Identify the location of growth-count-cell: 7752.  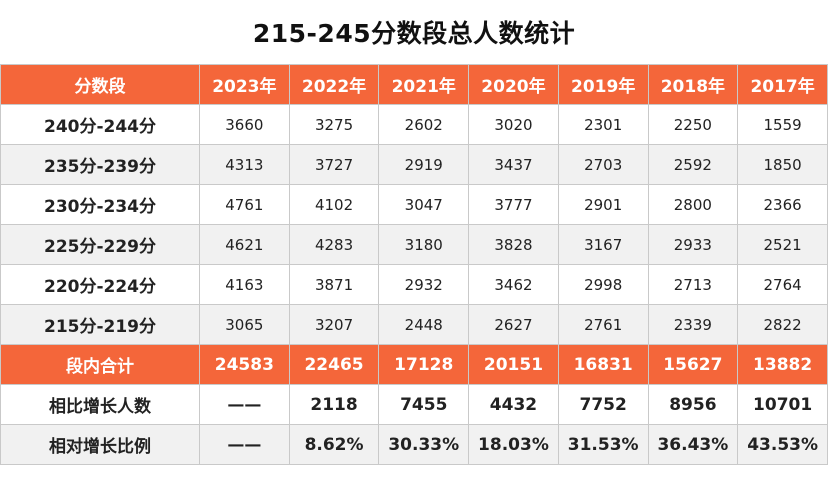
(603, 404).